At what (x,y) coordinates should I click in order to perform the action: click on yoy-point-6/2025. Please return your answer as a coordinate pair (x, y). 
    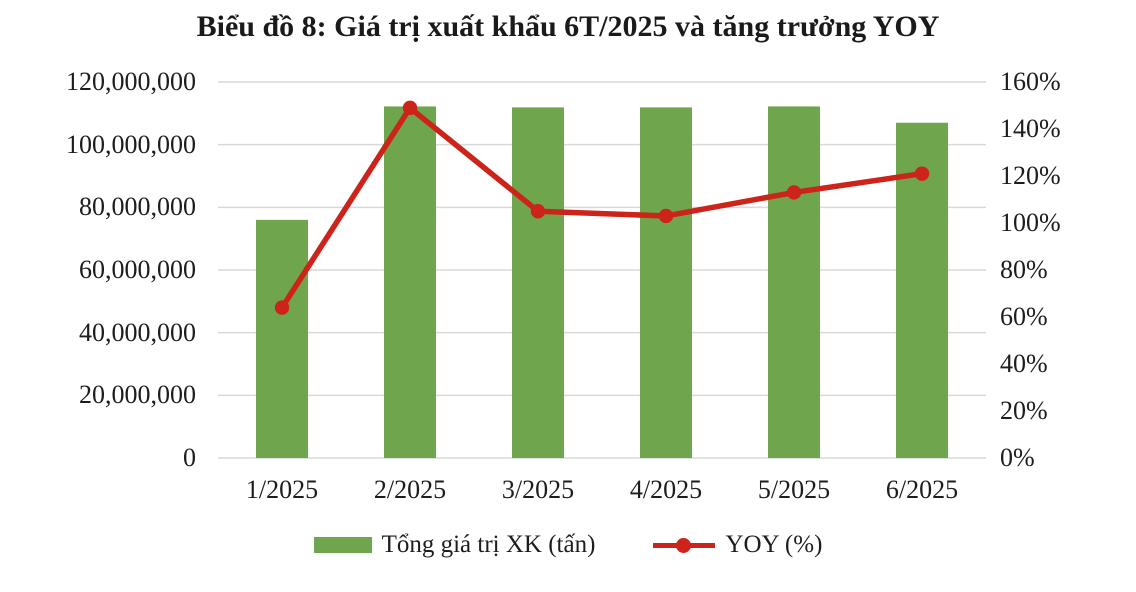
    Looking at the image, I should click on (922, 173).